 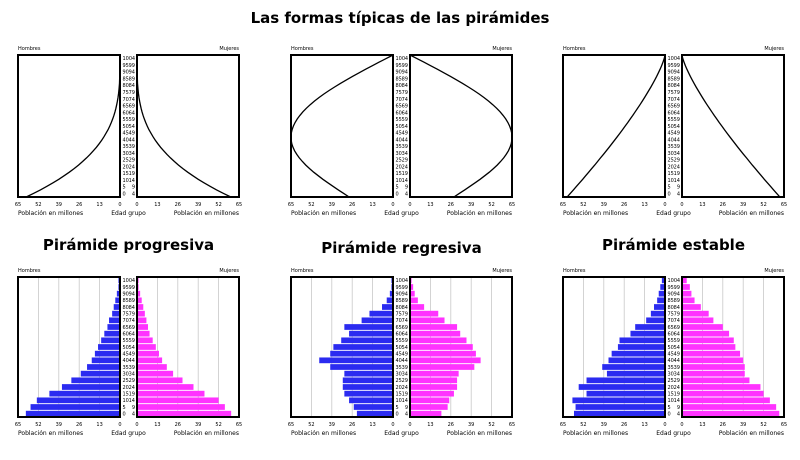 What do you see at coordinates (128, 245) in the screenshot?
I see `chart-title: Pirámide progresiva` at bounding box center [128, 245].